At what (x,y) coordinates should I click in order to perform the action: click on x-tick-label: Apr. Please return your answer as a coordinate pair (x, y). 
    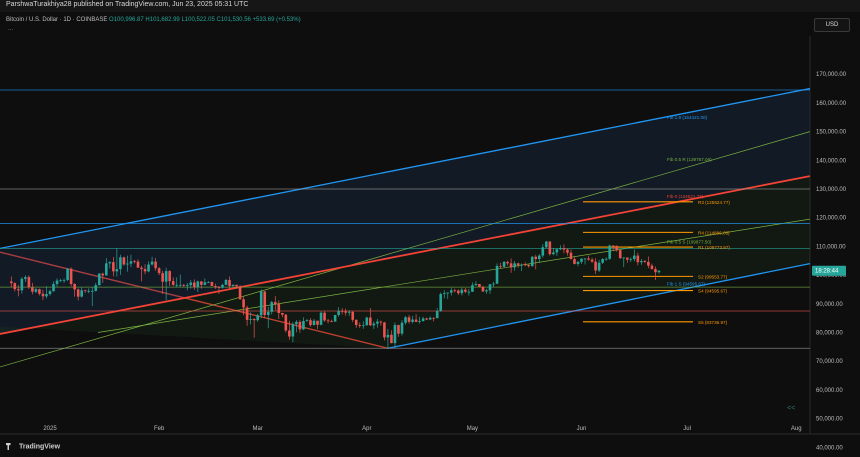
    Looking at the image, I should click on (366, 429).